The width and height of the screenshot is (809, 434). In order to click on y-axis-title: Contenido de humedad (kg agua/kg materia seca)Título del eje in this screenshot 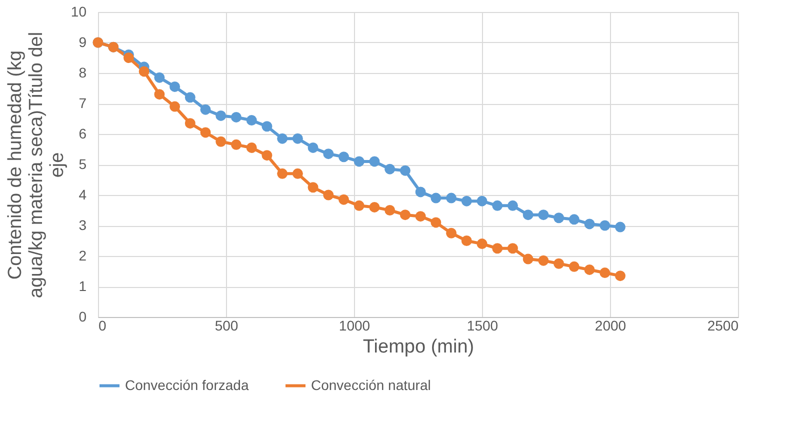, I will do `click(36, 165)`.